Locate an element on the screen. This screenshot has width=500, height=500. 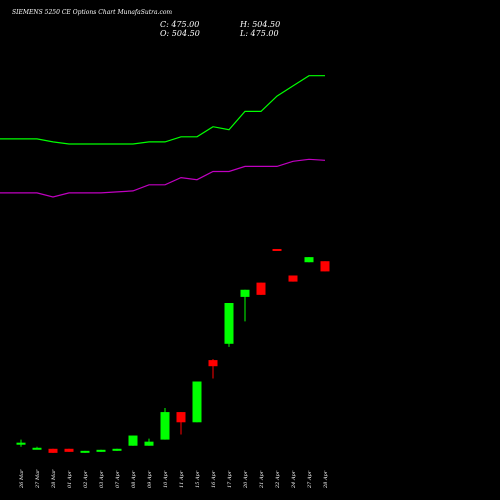
x-tick-label: 28 Mar is located at coordinates (54, 479).